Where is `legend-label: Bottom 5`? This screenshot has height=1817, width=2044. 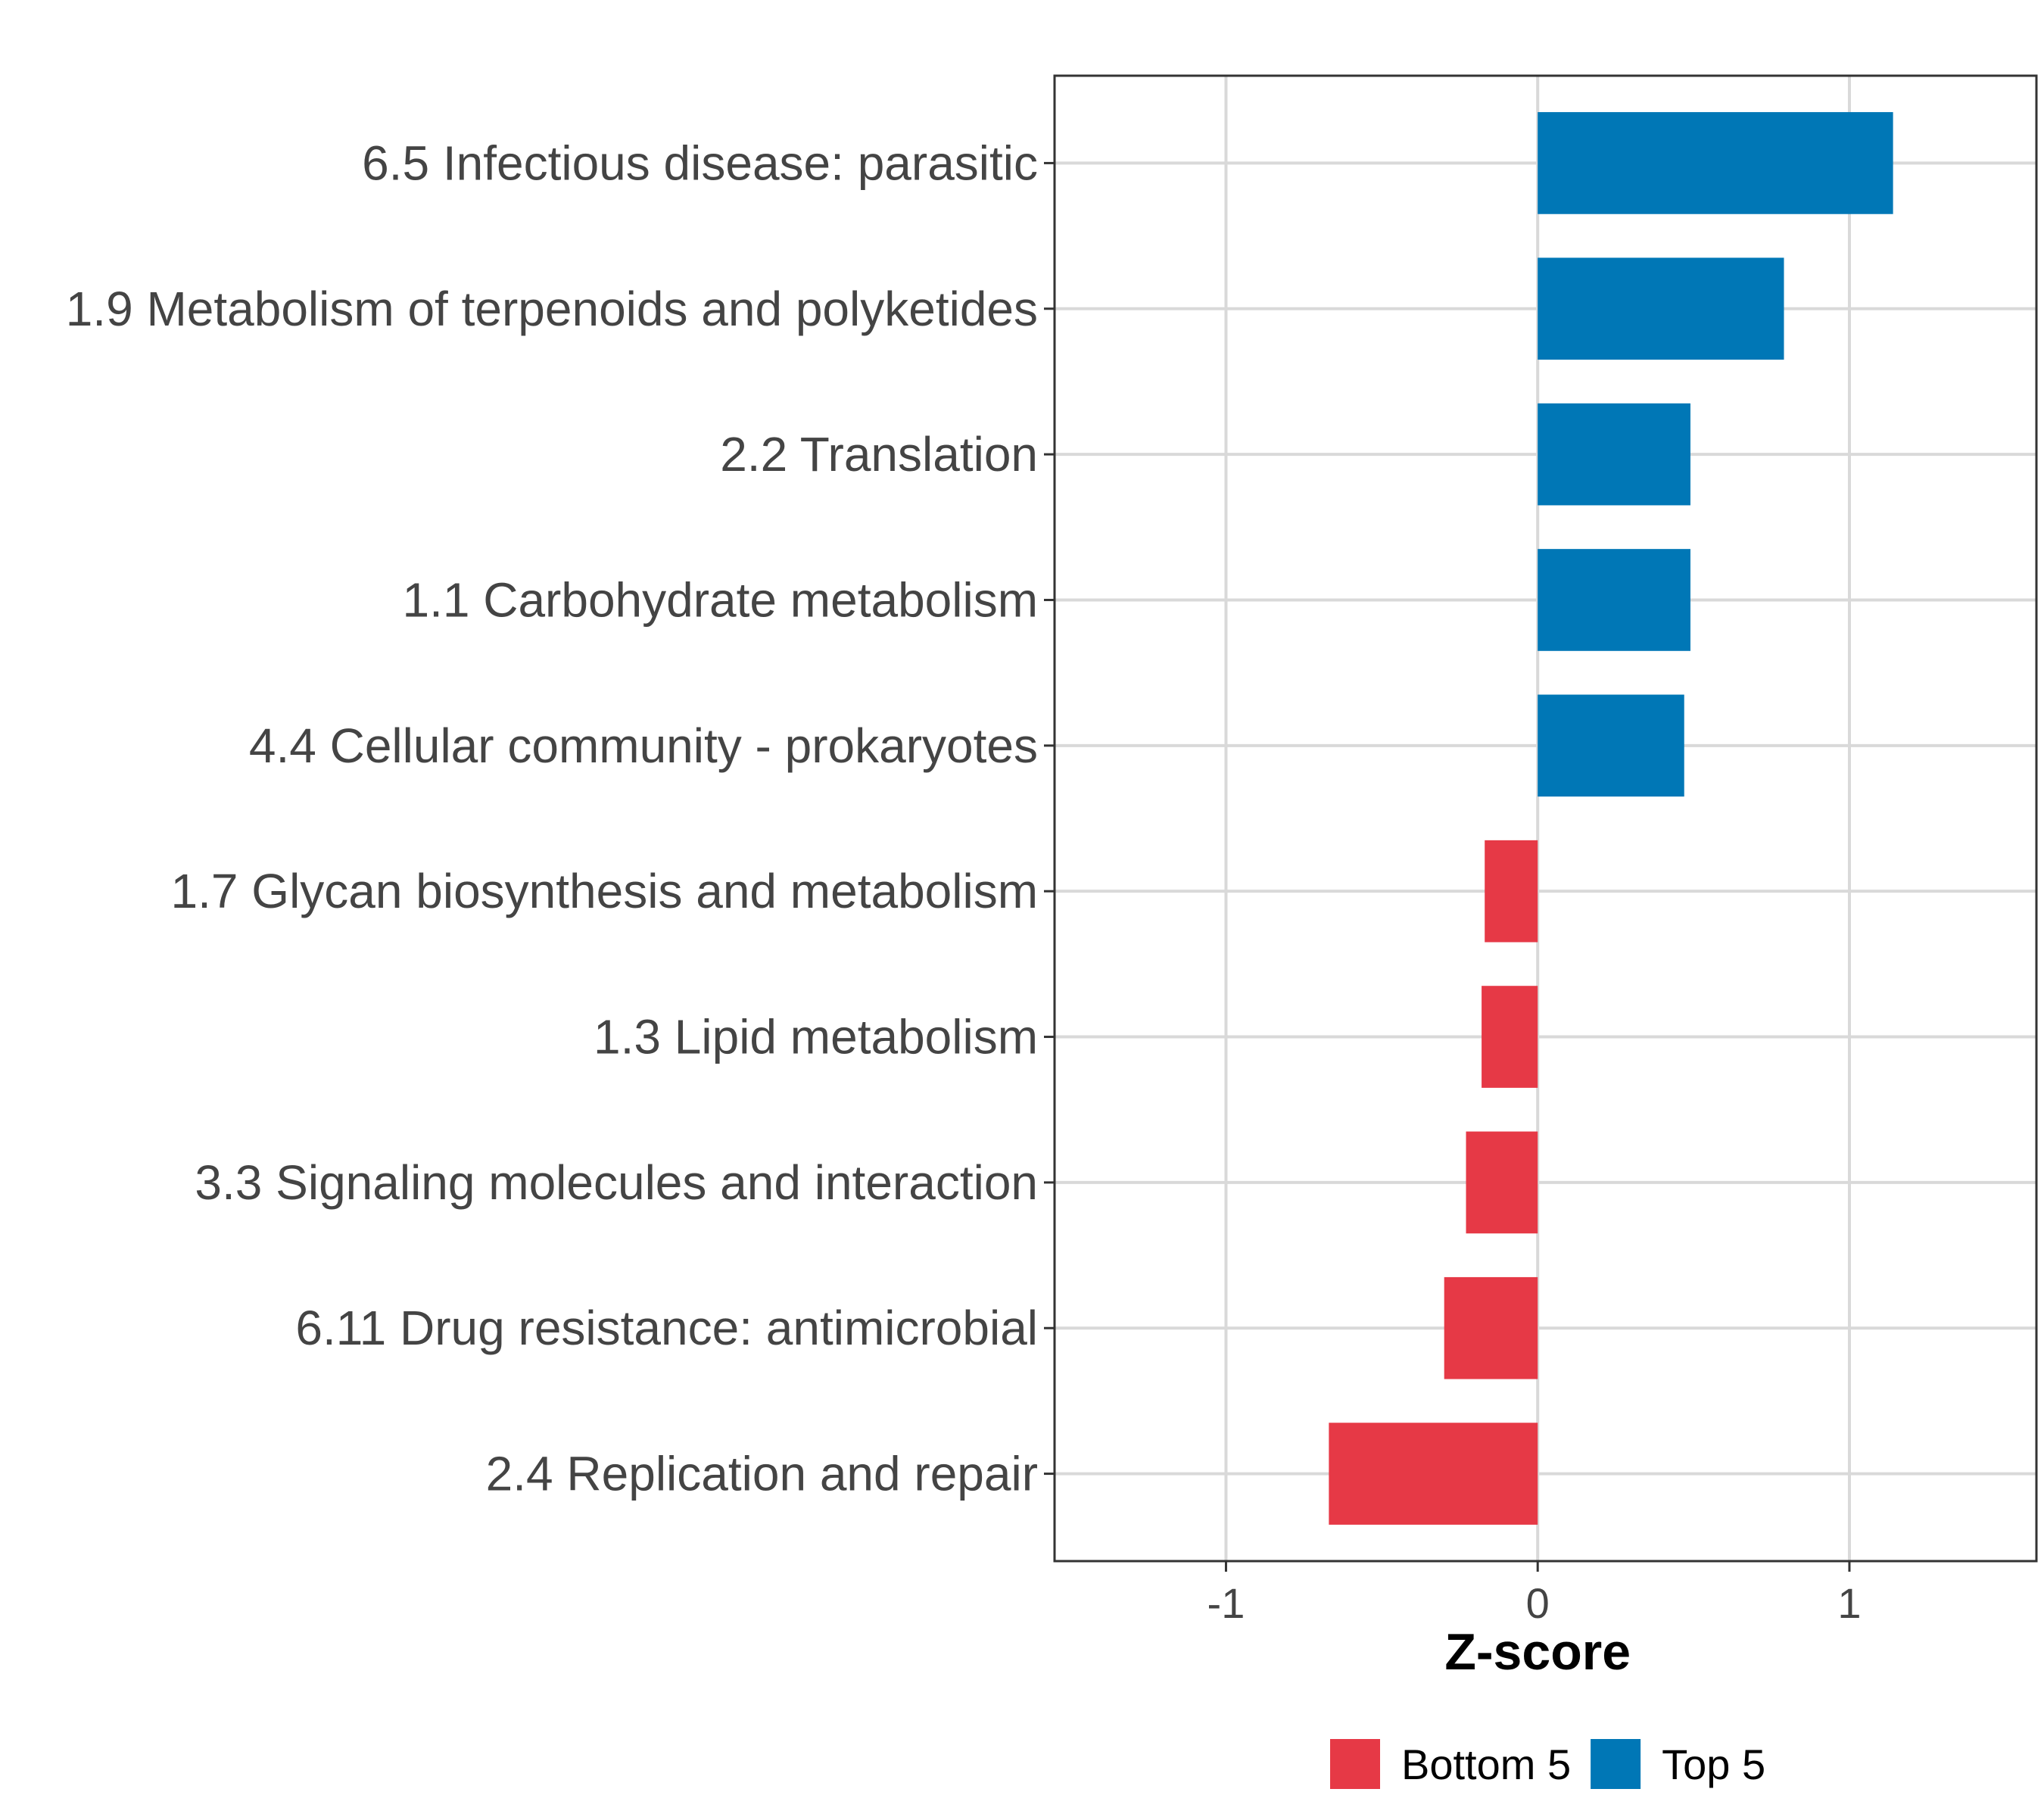 legend-label: Bottom 5 is located at coordinates (1486, 1764).